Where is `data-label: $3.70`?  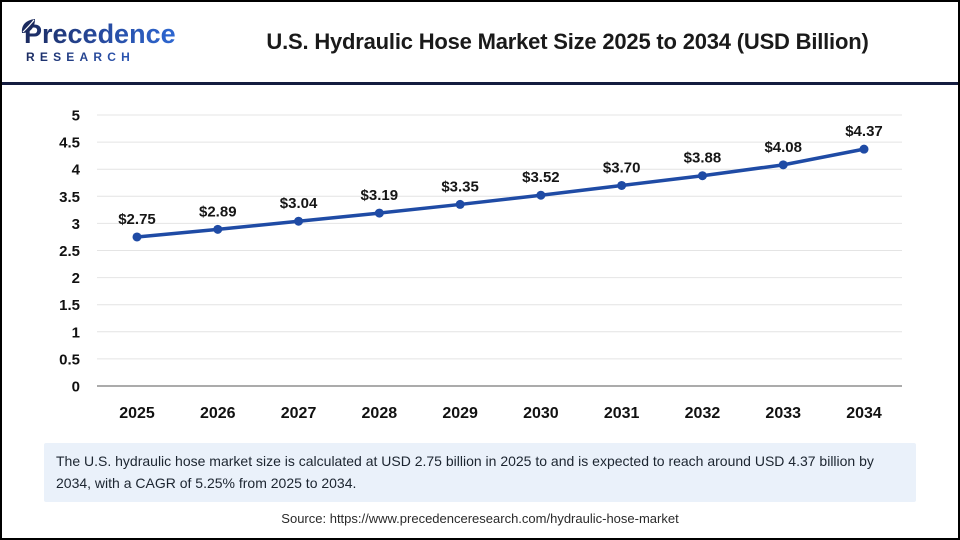 data-label: $3.70 is located at coordinates (622, 167).